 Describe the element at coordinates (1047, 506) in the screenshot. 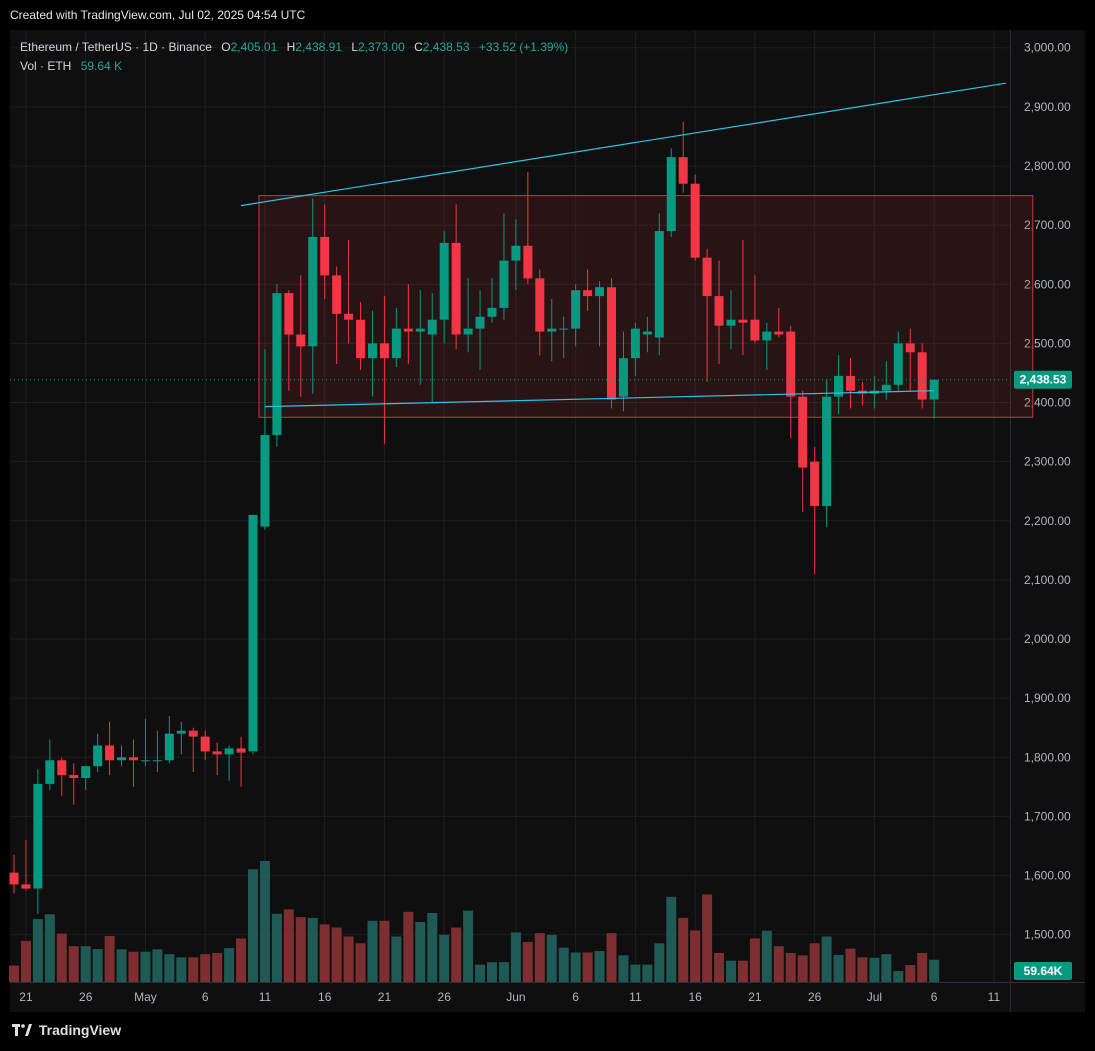

I see `price-axis` at that location.